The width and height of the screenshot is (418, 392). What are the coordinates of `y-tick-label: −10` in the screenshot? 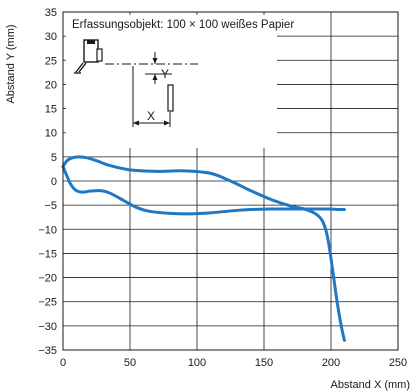 It's located at (47, 230).